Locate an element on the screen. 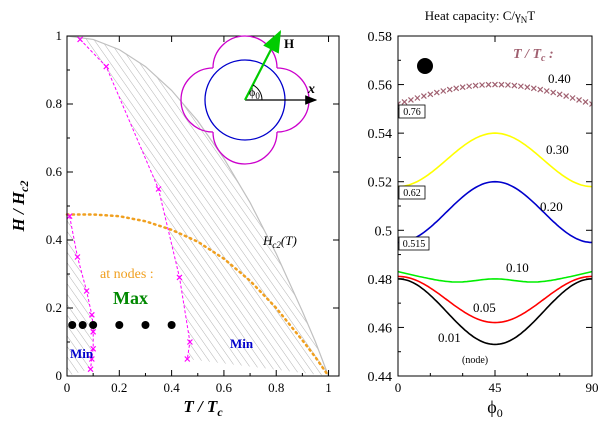  left-x-tick-label: 0.2 is located at coordinates (119, 387).